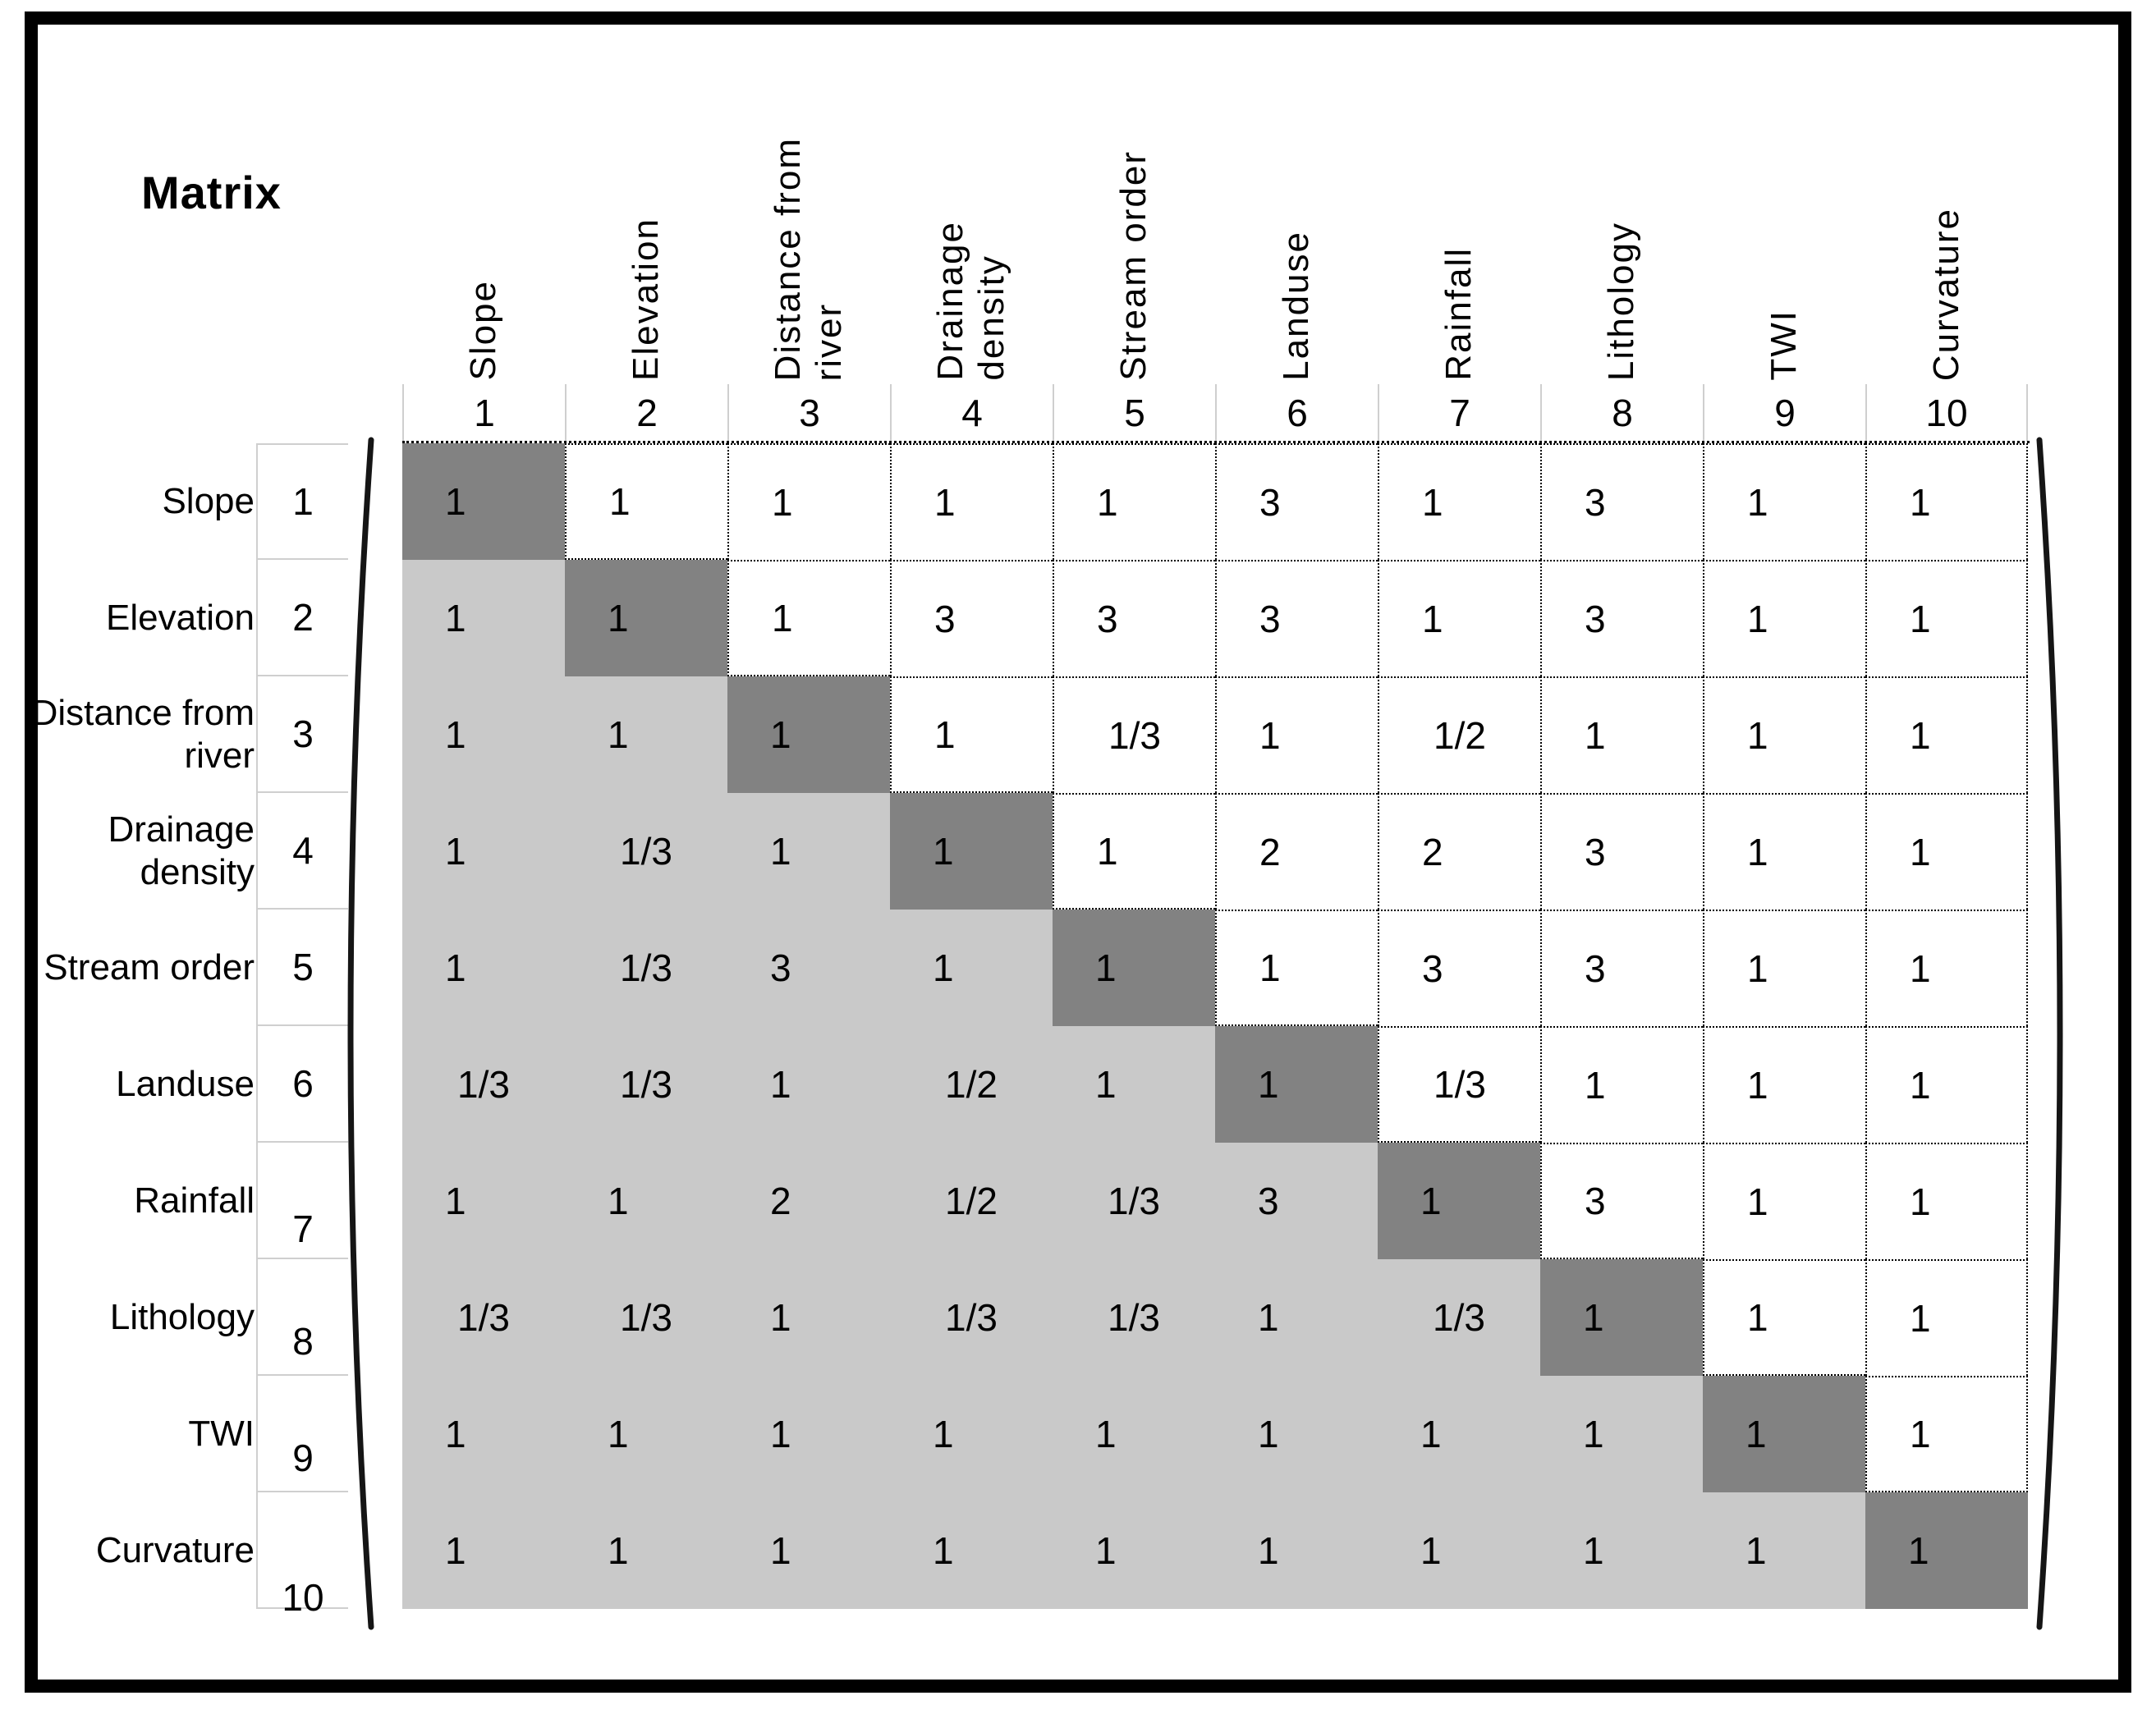  Describe the element at coordinates (646, 413) in the screenshot. I see `column-number: 2` at that location.